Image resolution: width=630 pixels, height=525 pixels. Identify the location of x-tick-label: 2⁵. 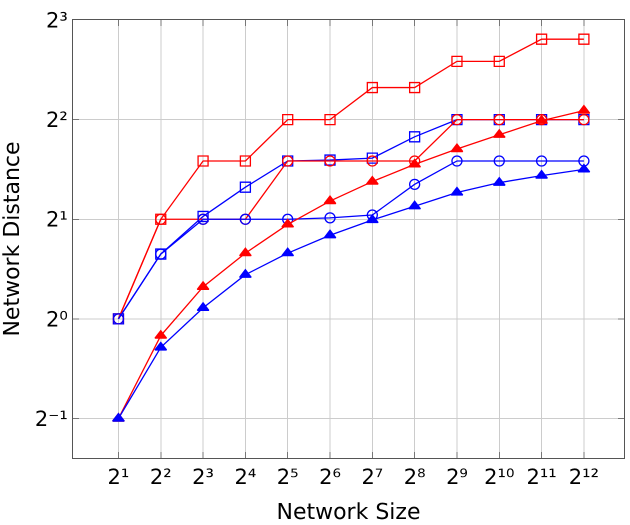
(287, 477).